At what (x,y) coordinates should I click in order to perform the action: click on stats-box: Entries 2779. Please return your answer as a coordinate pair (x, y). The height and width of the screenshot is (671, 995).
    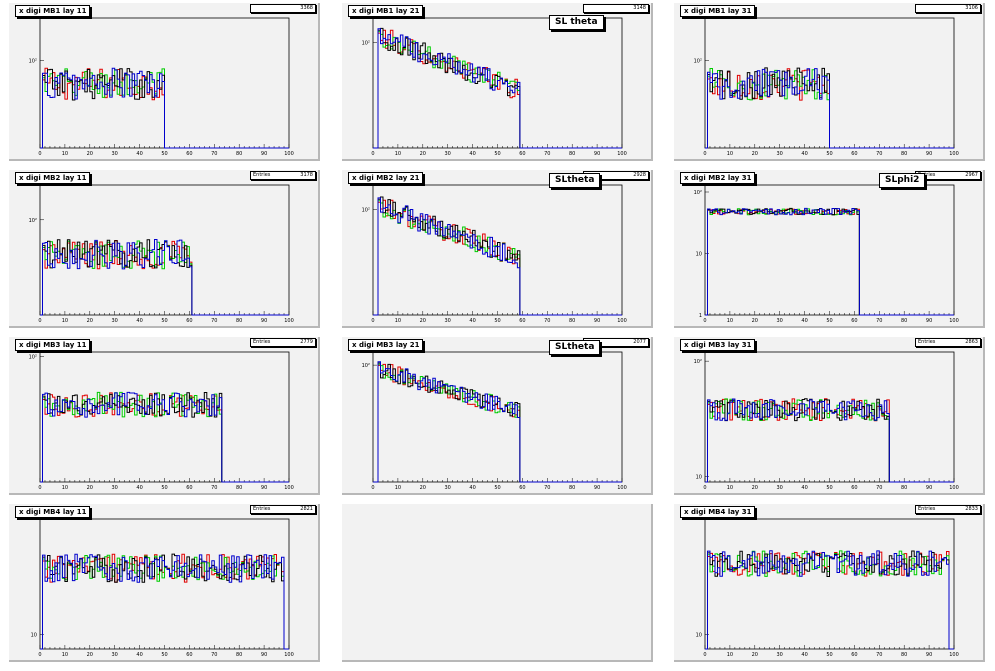
    Looking at the image, I should click on (283, 342).